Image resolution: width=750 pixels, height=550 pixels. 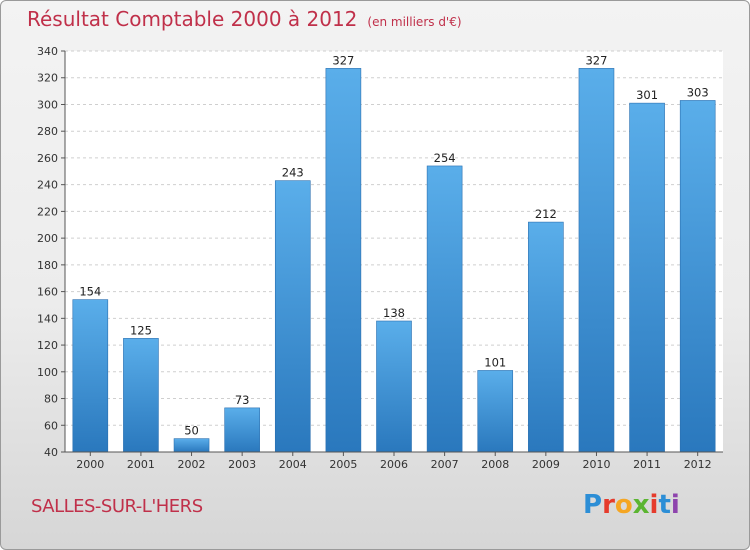 I want to click on y-tick-label: 160, so click(x=47, y=292).